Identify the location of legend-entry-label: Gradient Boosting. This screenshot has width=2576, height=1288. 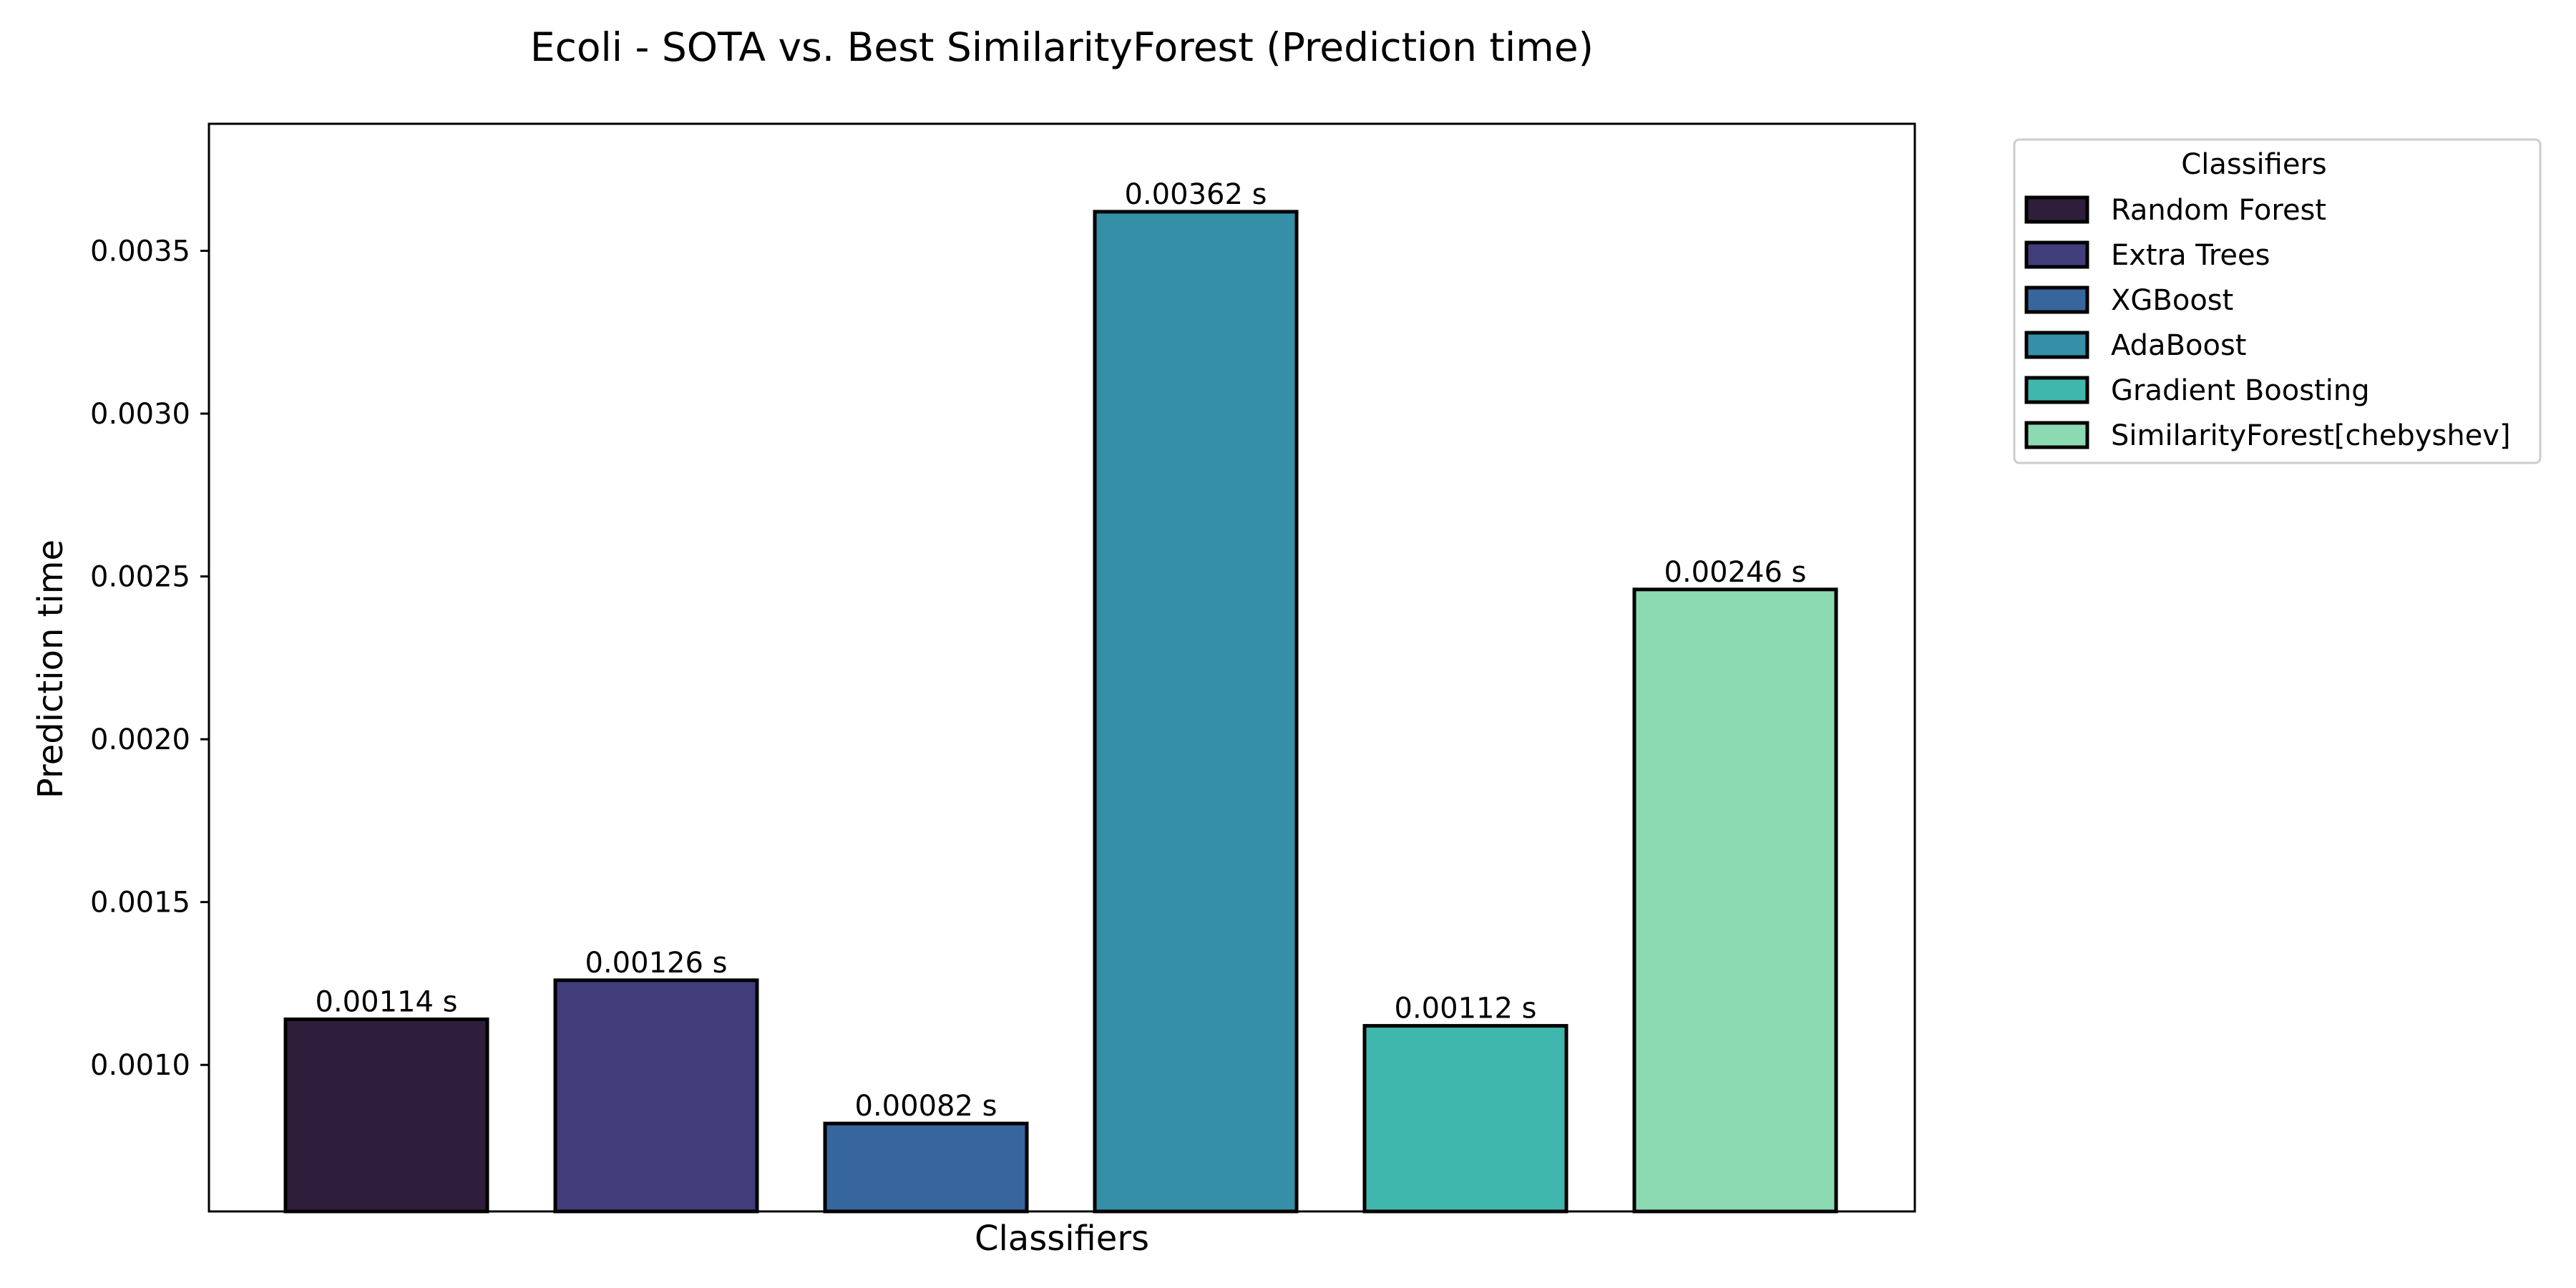
(2240, 390).